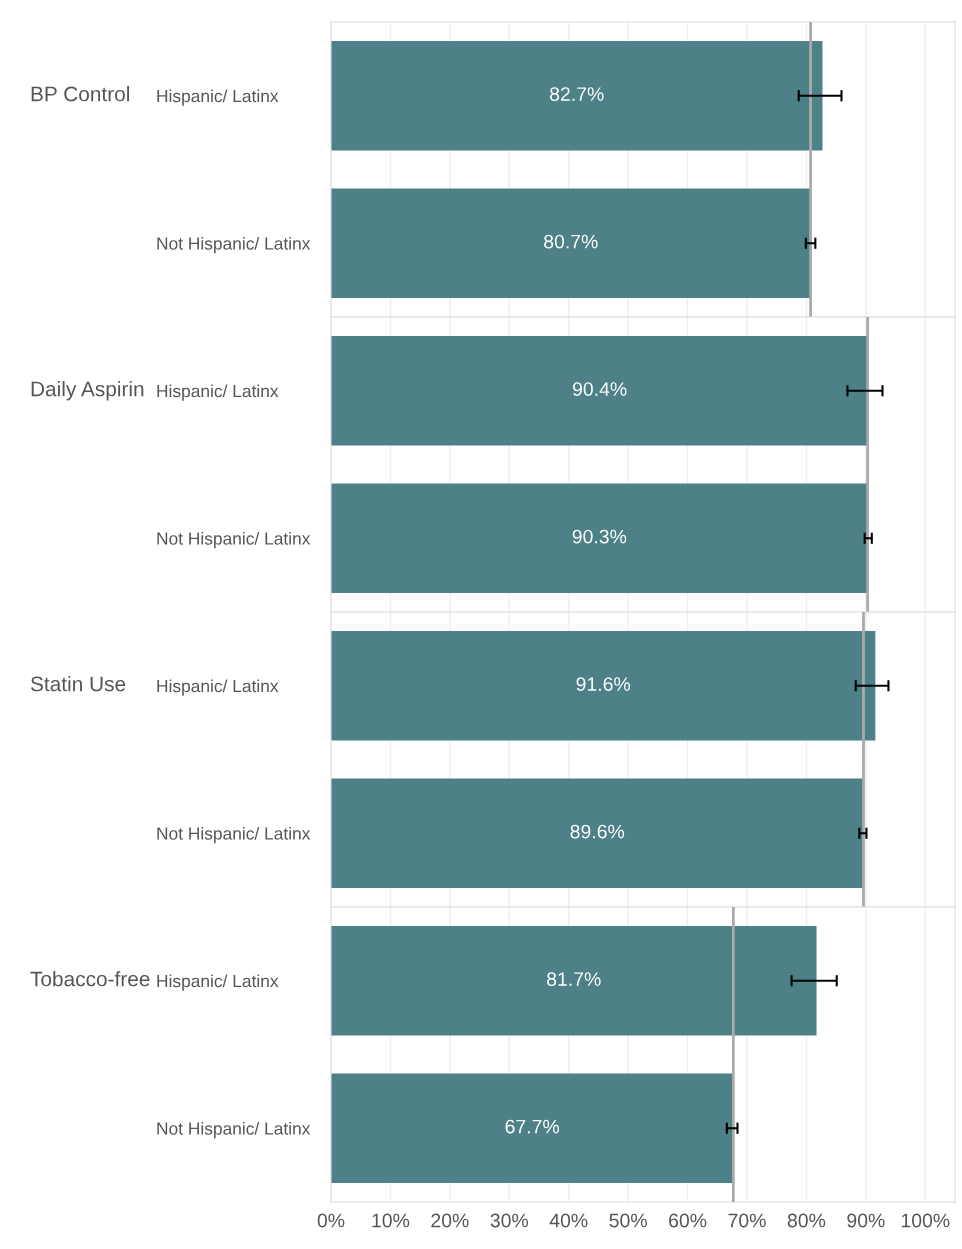 The height and width of the screenshot is (1249, 962). I want to click on x-tick-label: 20%, so click(450, 1220).